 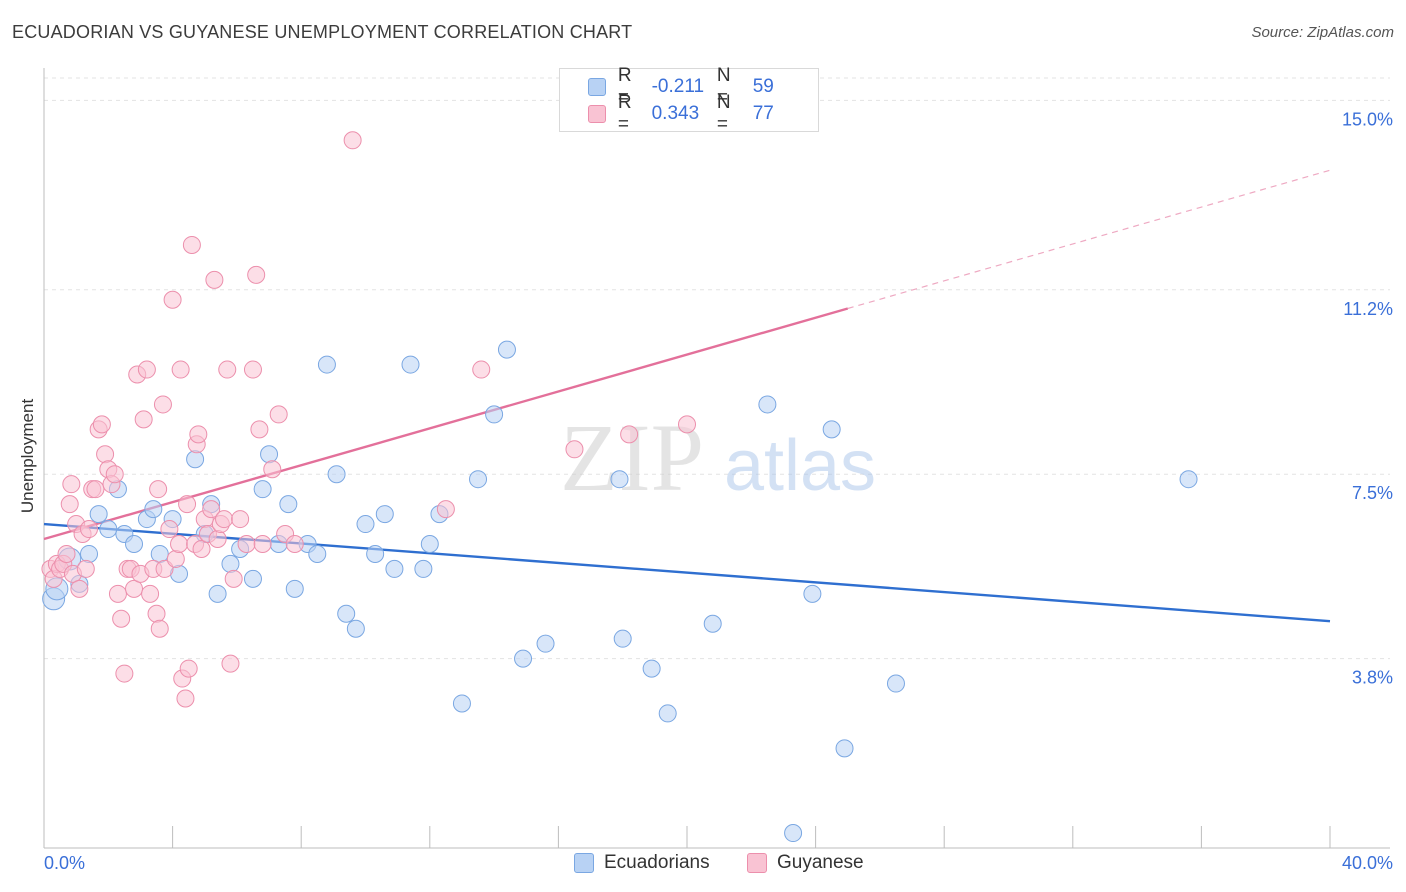 I want to click on bottom-legend-ecuadorians: Ecuadorians, so click(x=642, y=863).